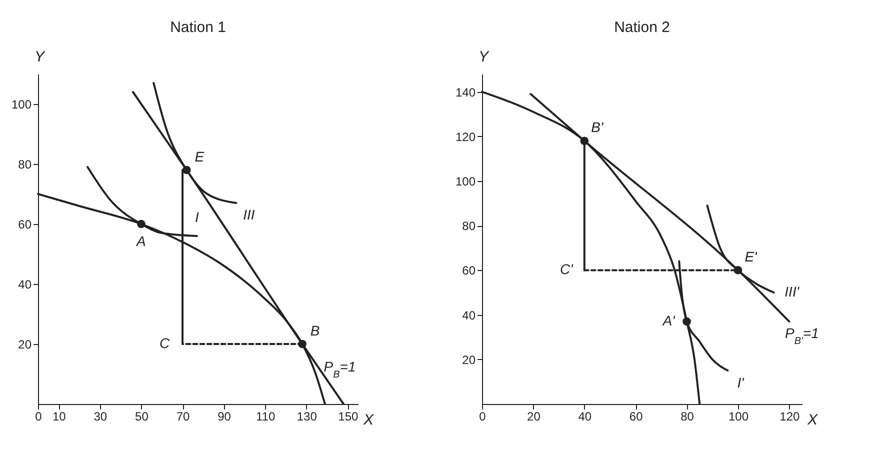  I want to click on y-tick-label: 140, so click(465, 92).